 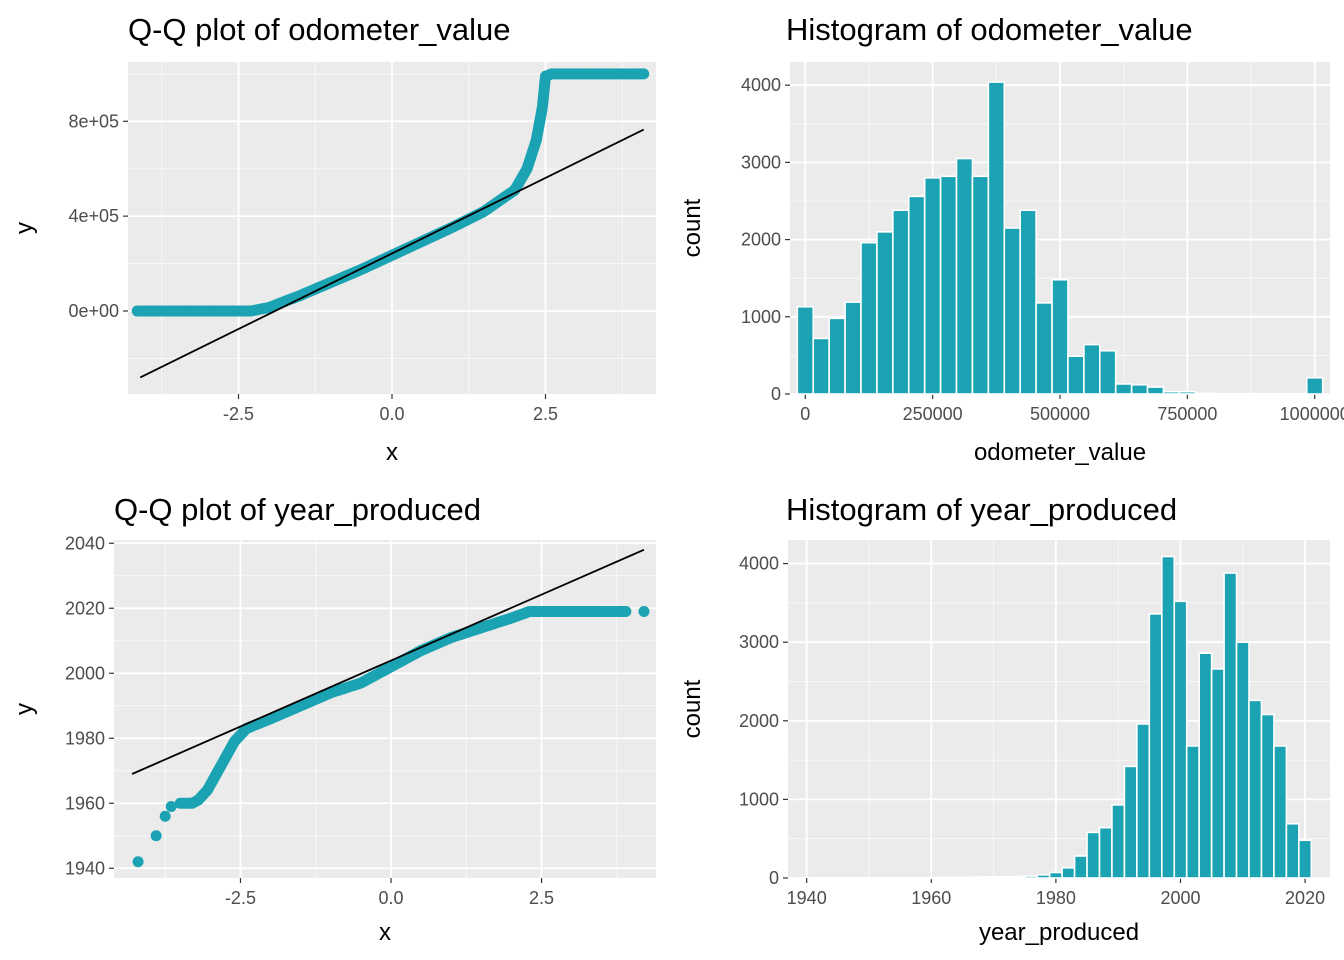 I want to click on x-tick-label: -2.5, so click(x=238, y=414).